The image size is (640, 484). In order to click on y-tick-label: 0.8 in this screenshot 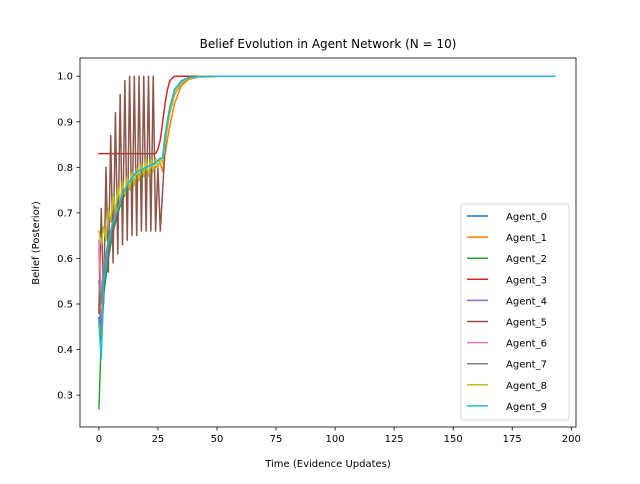, I will do `click(65, 168)`.